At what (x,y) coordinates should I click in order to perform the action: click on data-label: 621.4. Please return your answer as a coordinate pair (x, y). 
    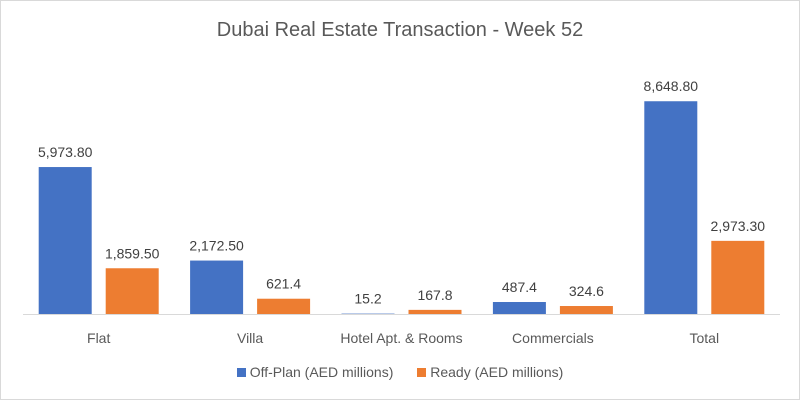
    Looking at the image, I should click on (283, 284).